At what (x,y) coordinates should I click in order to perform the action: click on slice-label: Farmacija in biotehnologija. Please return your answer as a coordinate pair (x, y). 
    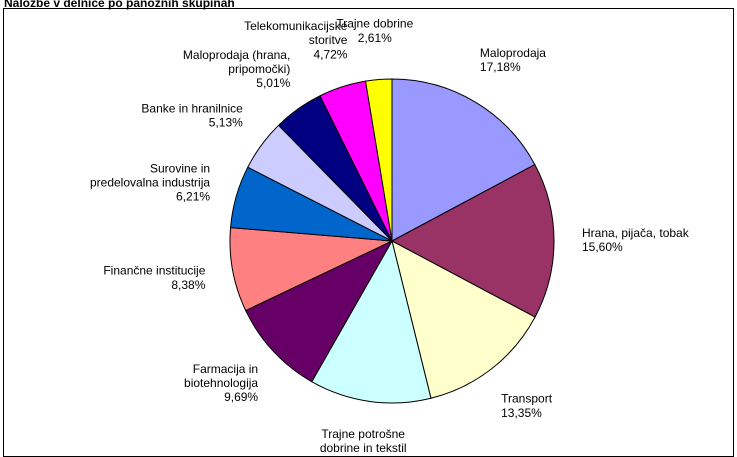
    Looking at the image, I should click on (221, 376).